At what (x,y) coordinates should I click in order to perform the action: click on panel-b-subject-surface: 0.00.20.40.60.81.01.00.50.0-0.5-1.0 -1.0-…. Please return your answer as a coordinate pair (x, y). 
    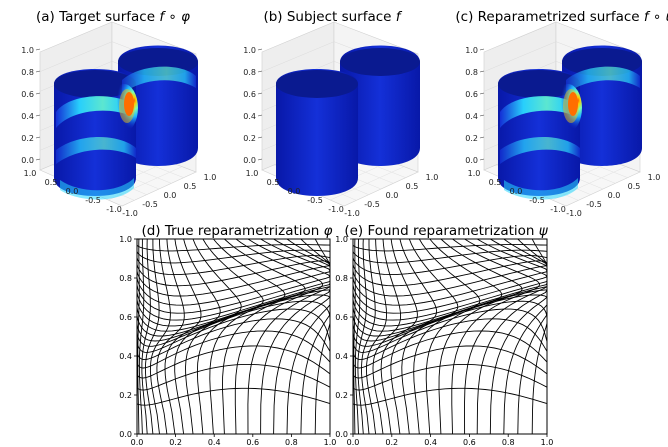
    Looking at the image, I should click on (340, 120).